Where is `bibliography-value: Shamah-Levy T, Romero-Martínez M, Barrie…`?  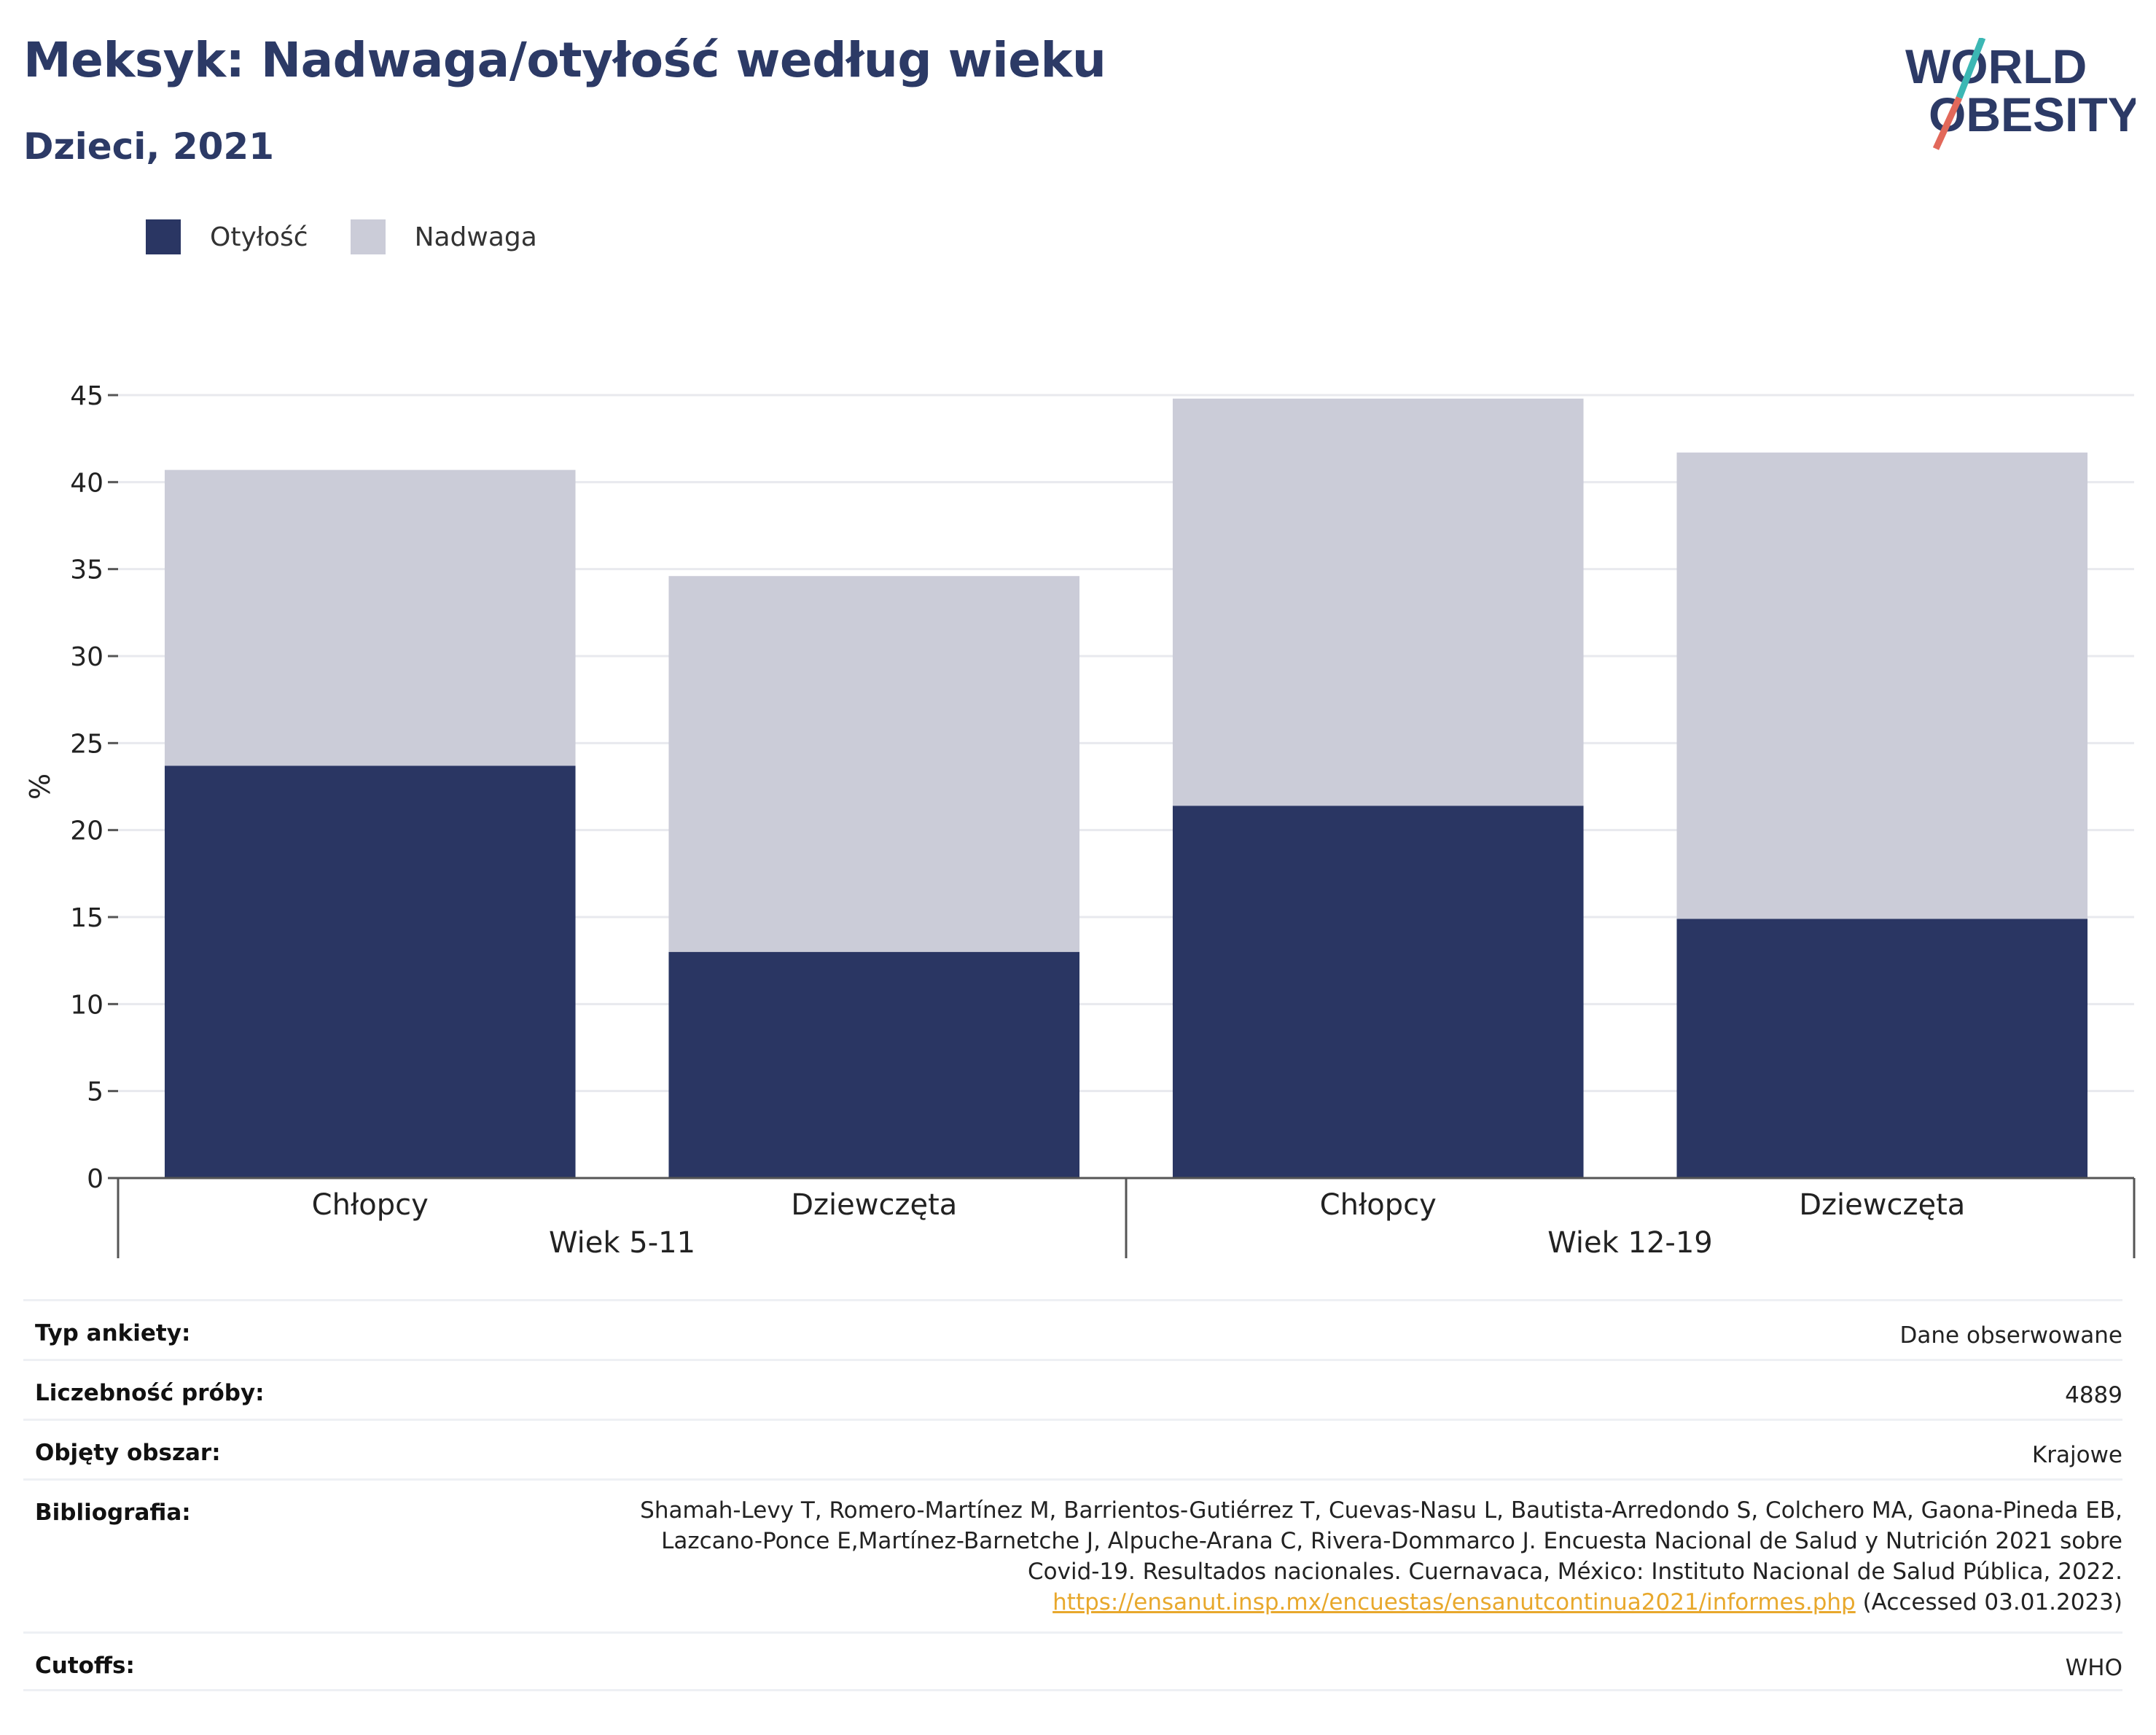 bibliography-value: Shamah-Levy T, Romero-Martínez M, Barrie… is located at coordinates (1381, 1549).